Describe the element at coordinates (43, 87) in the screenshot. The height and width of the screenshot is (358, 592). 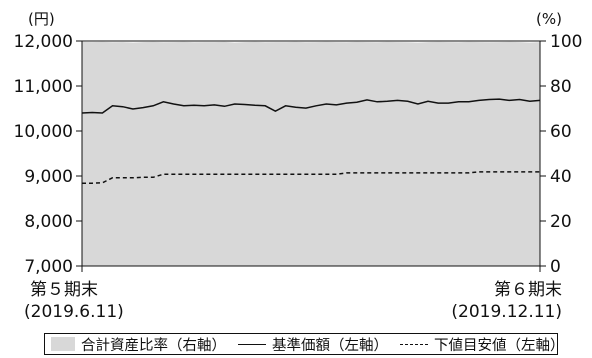
I see `left-tick-label: 11,000` at that location.